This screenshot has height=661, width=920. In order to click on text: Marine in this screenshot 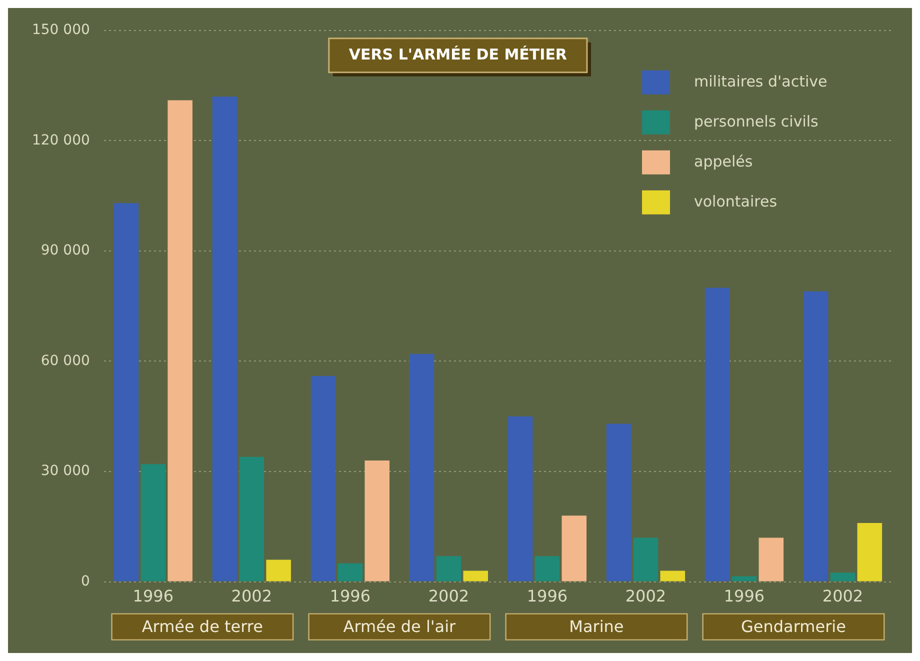, I will do `click(596, 626)`.